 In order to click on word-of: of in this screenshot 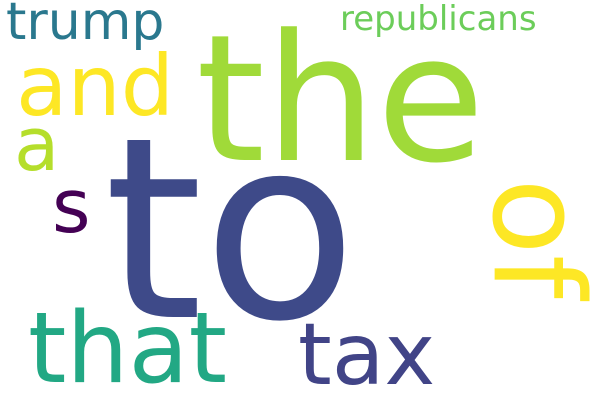, I will do `click(532, 238)`.